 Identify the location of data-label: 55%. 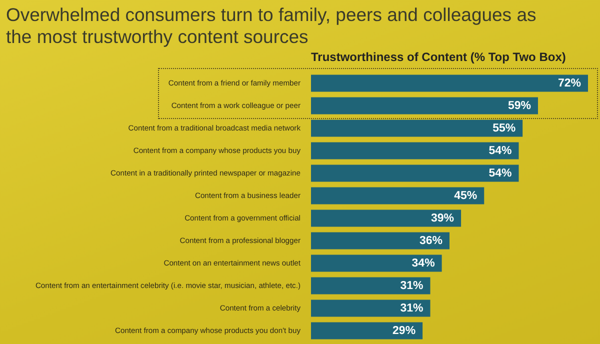
(504, 128).